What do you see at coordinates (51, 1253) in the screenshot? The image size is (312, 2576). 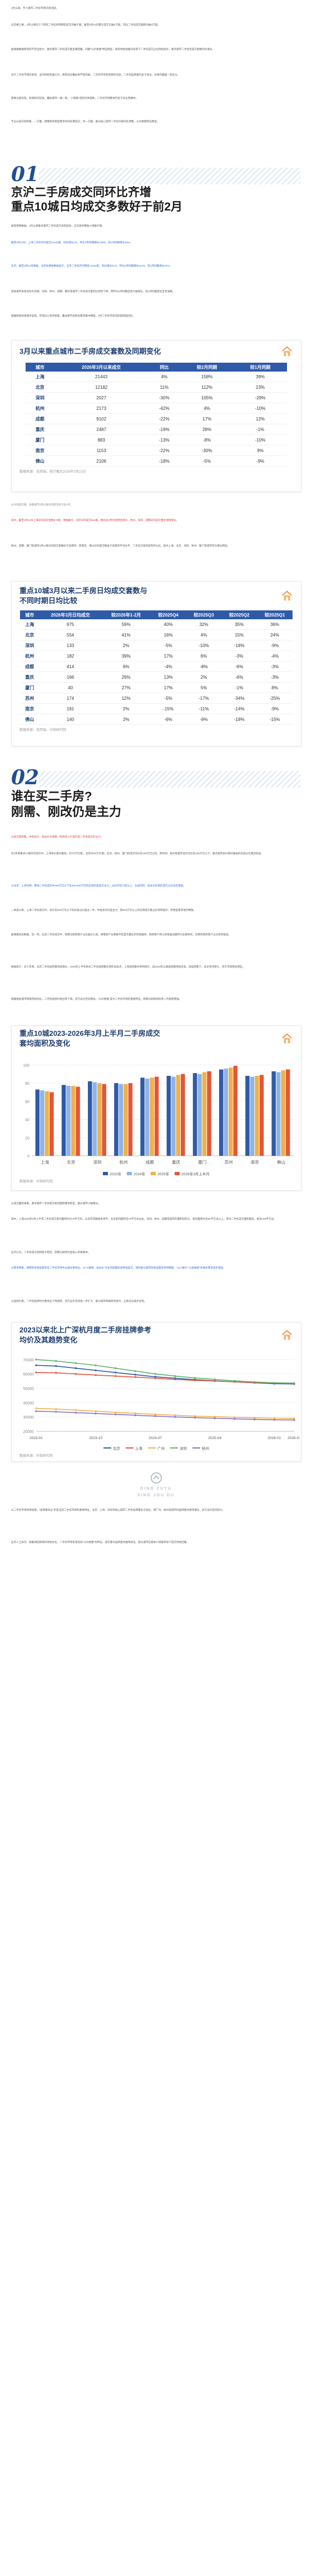 I see `section-2b-paragraph-3: 业内认为，二手房成交结构趋于稳定，刚需与刚改仍是核心买家群体。` at bounding box center [51, 1253].